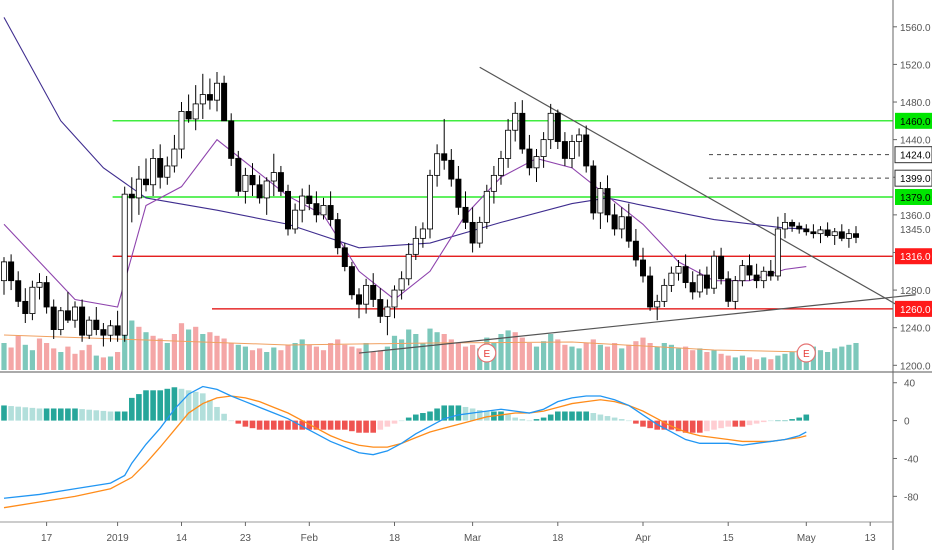  I want to click on earnings-marker-label: E, so click(806, 354).